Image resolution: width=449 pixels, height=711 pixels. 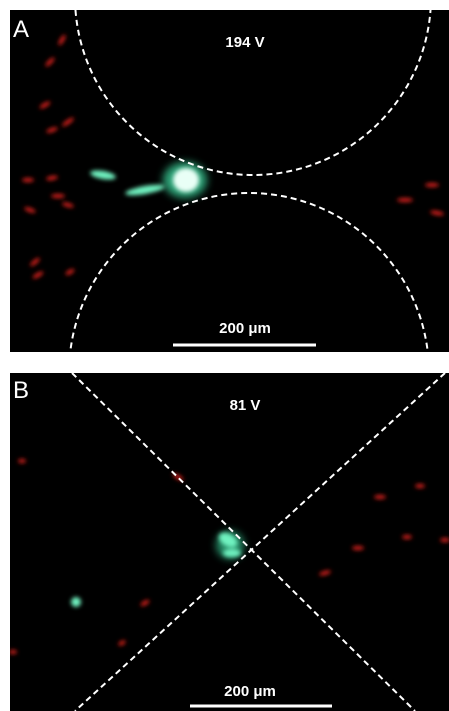 What do you see at coordinates (244, 42) in the screenshot?
I see `voltage-label: 194 V` at bounding box center [244, 42].